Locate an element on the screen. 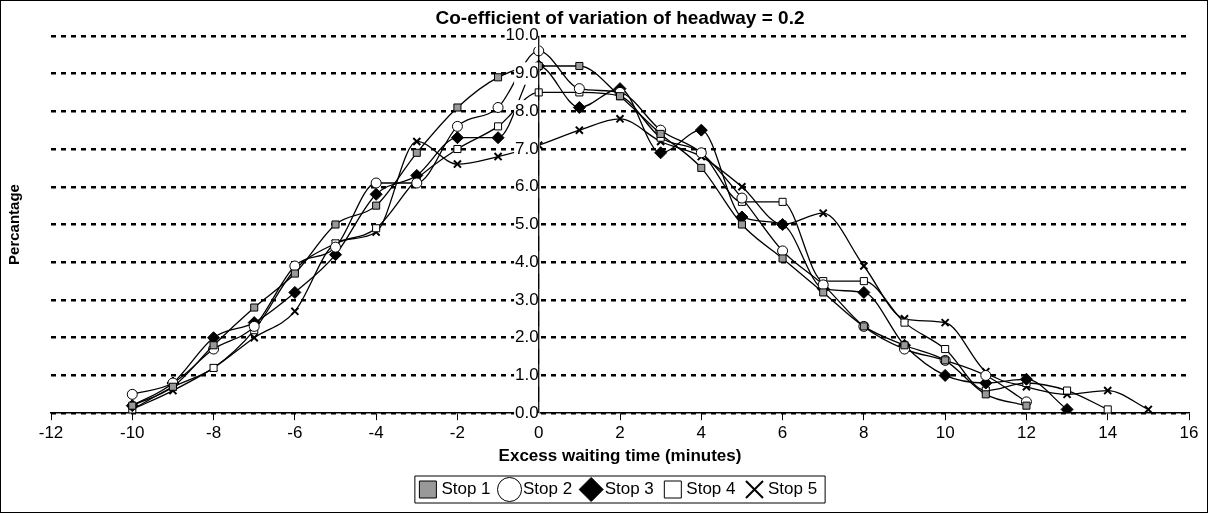 The height and width of the screenshot is (513, 1208). x-tick-label: 2 is located at coordinates (620, 433).